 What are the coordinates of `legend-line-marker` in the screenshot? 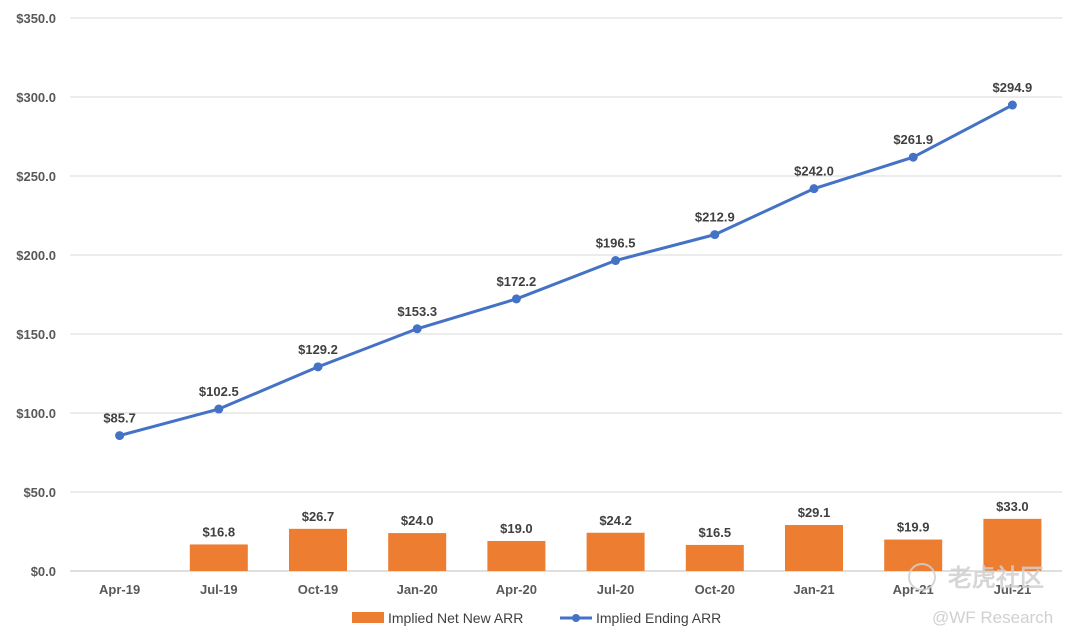 It's located at (576, 618).